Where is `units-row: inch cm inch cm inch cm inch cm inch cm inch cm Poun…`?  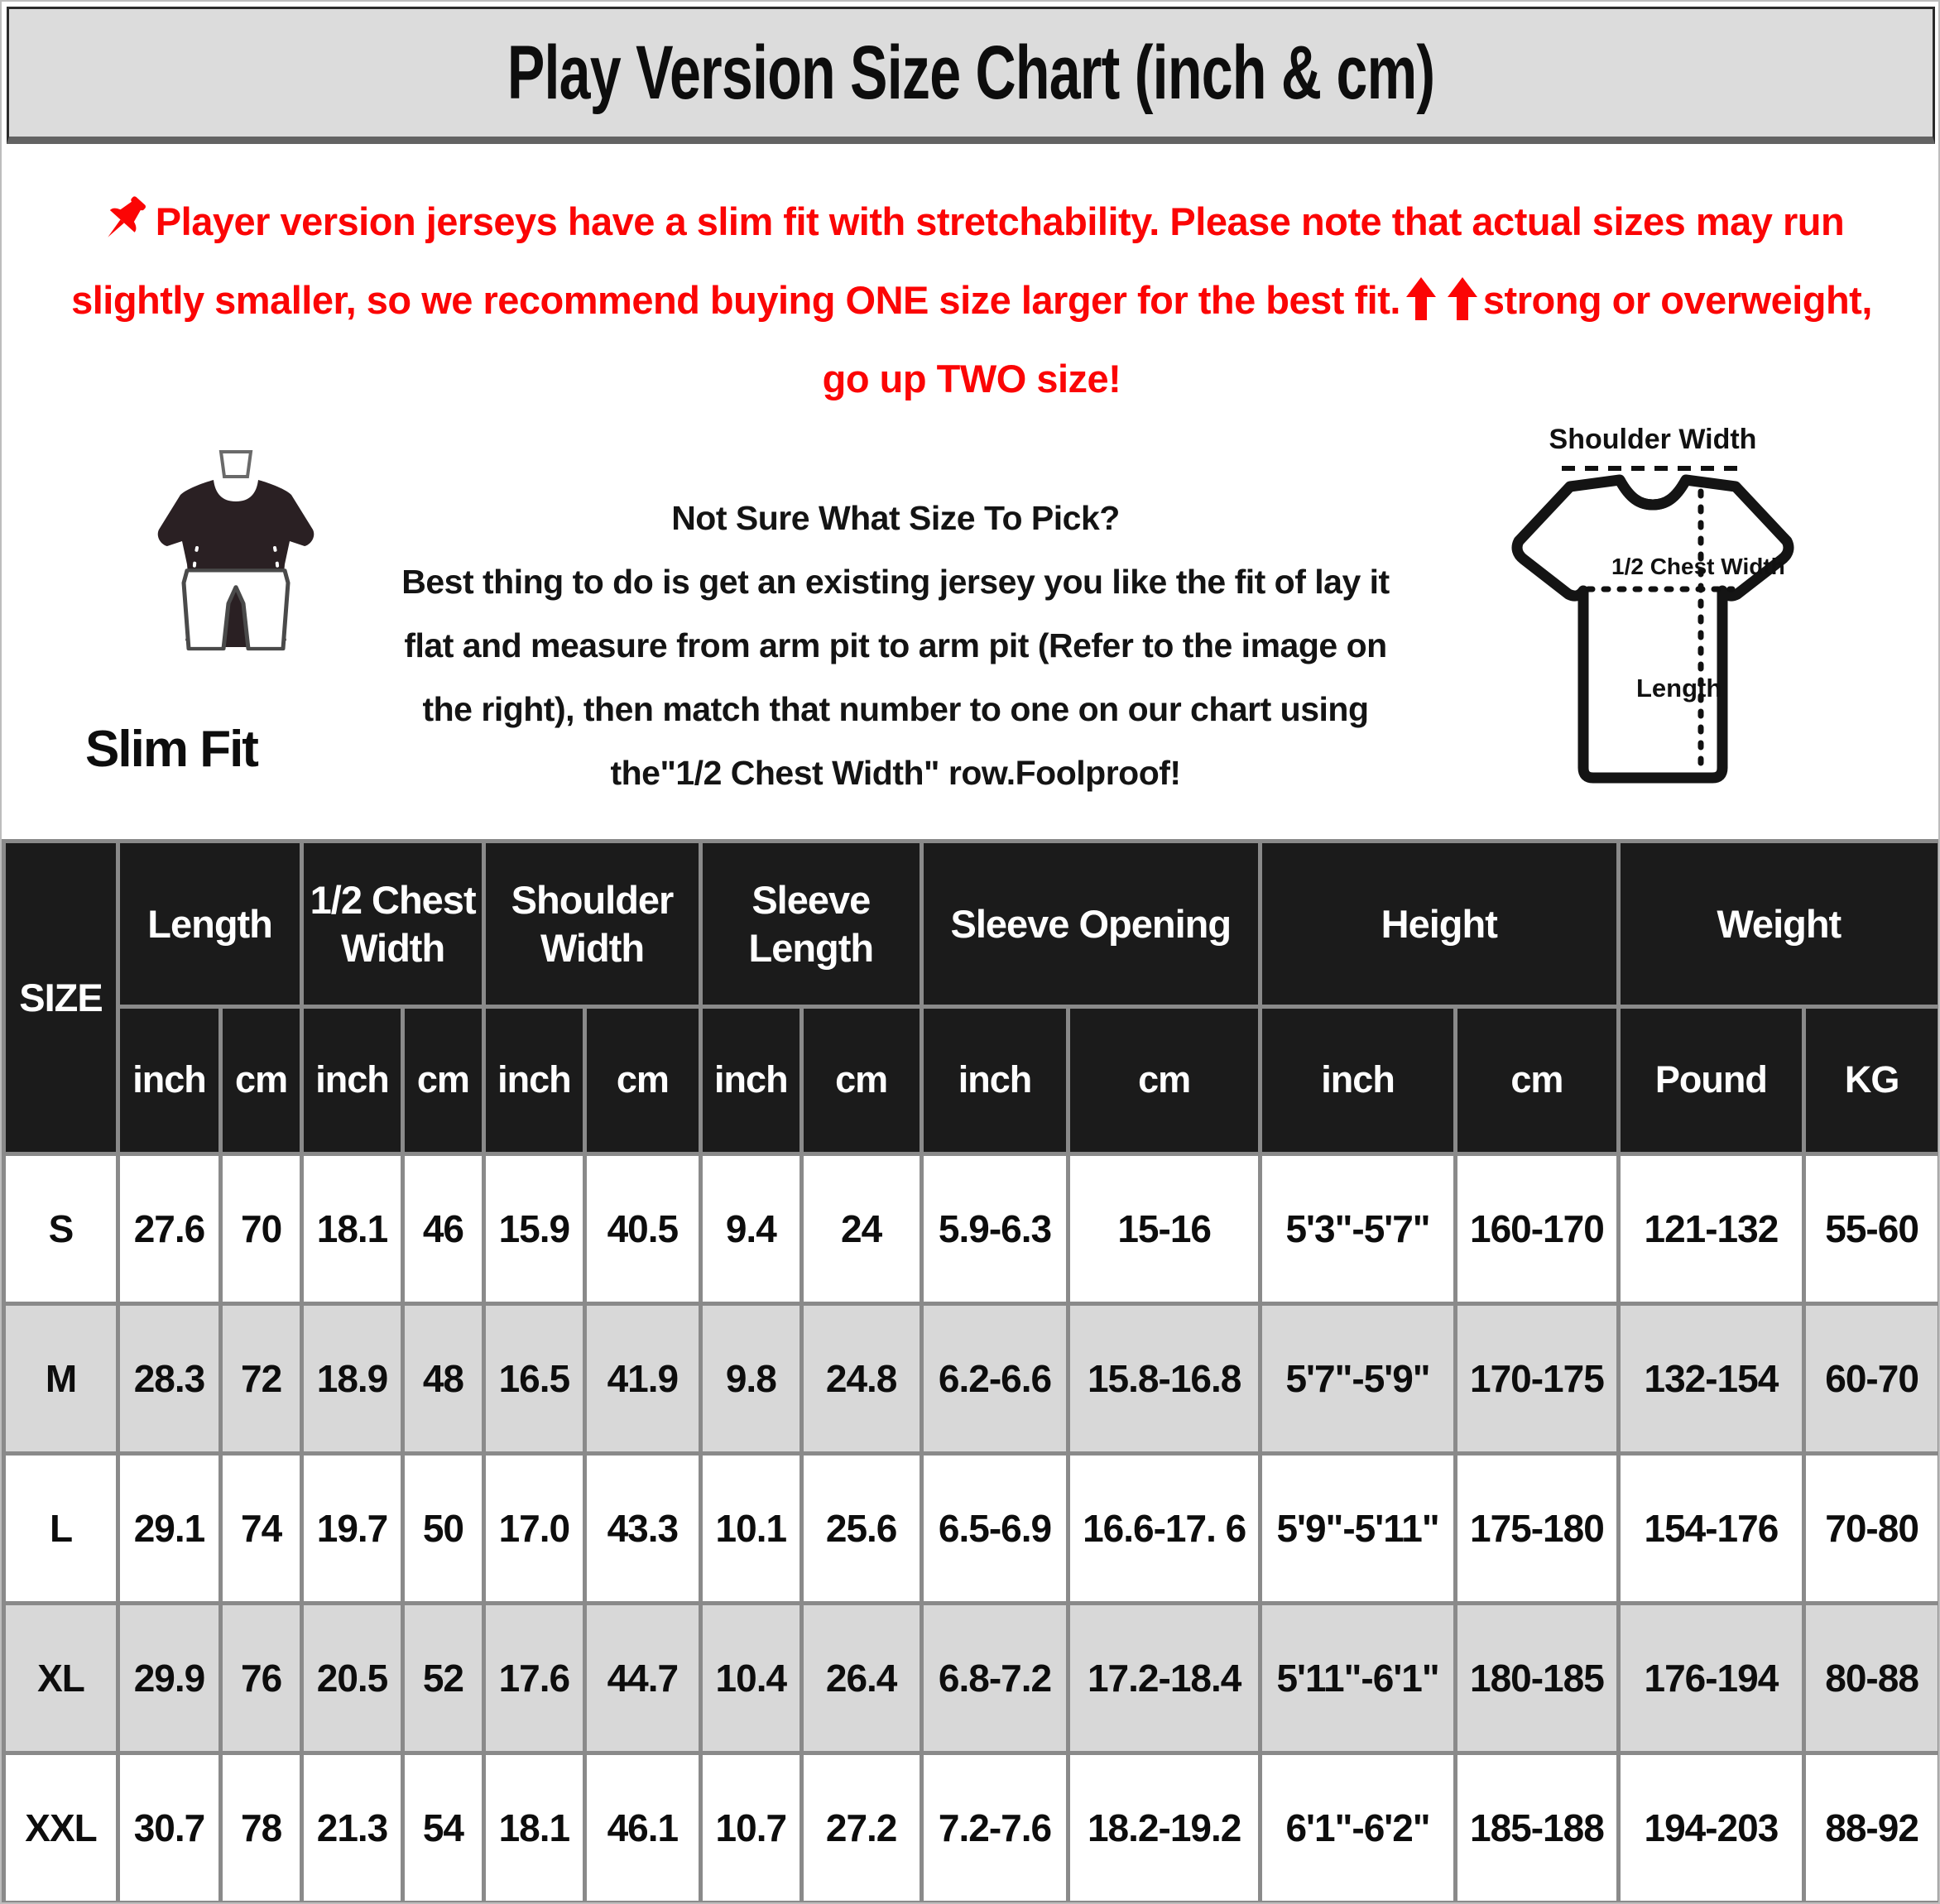
units-row: inch cm inch cm inch cm inch cm inch cm inch cm Poun… is located at coordinates (971, 1080).